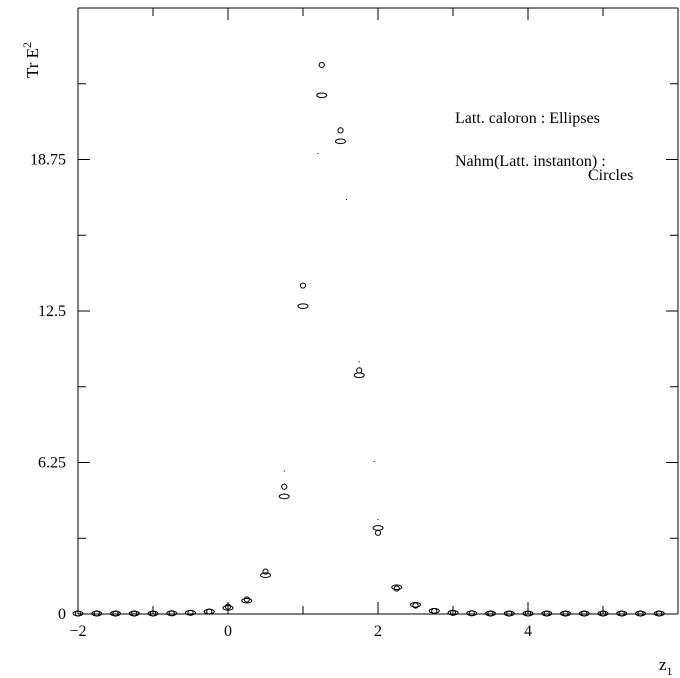 The width and height of the screenshot is (680, 678). I want to click on y-axis-title-main: Tr E, so click(32, 63).